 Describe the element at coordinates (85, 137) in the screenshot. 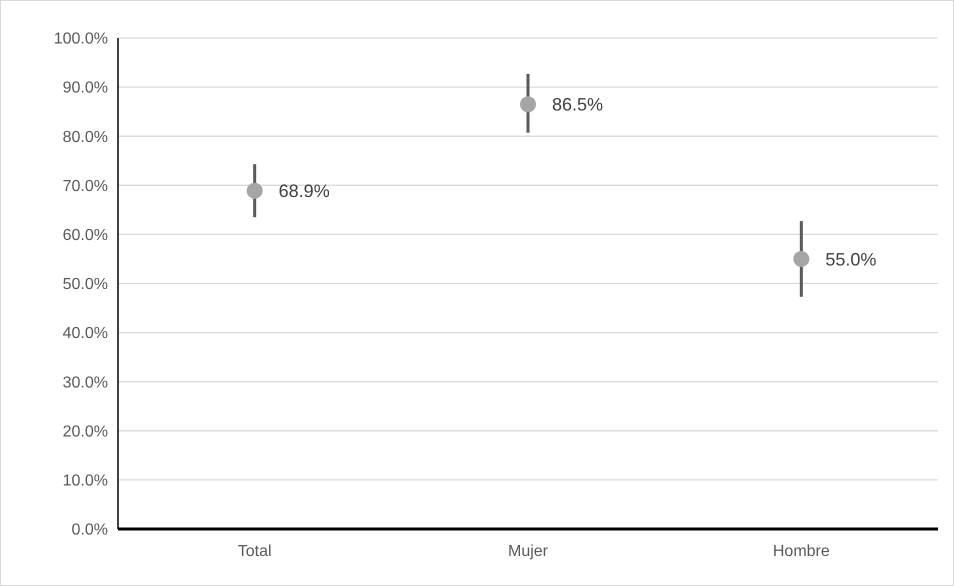

I see `y-tick-label: 80.0%` at that location.